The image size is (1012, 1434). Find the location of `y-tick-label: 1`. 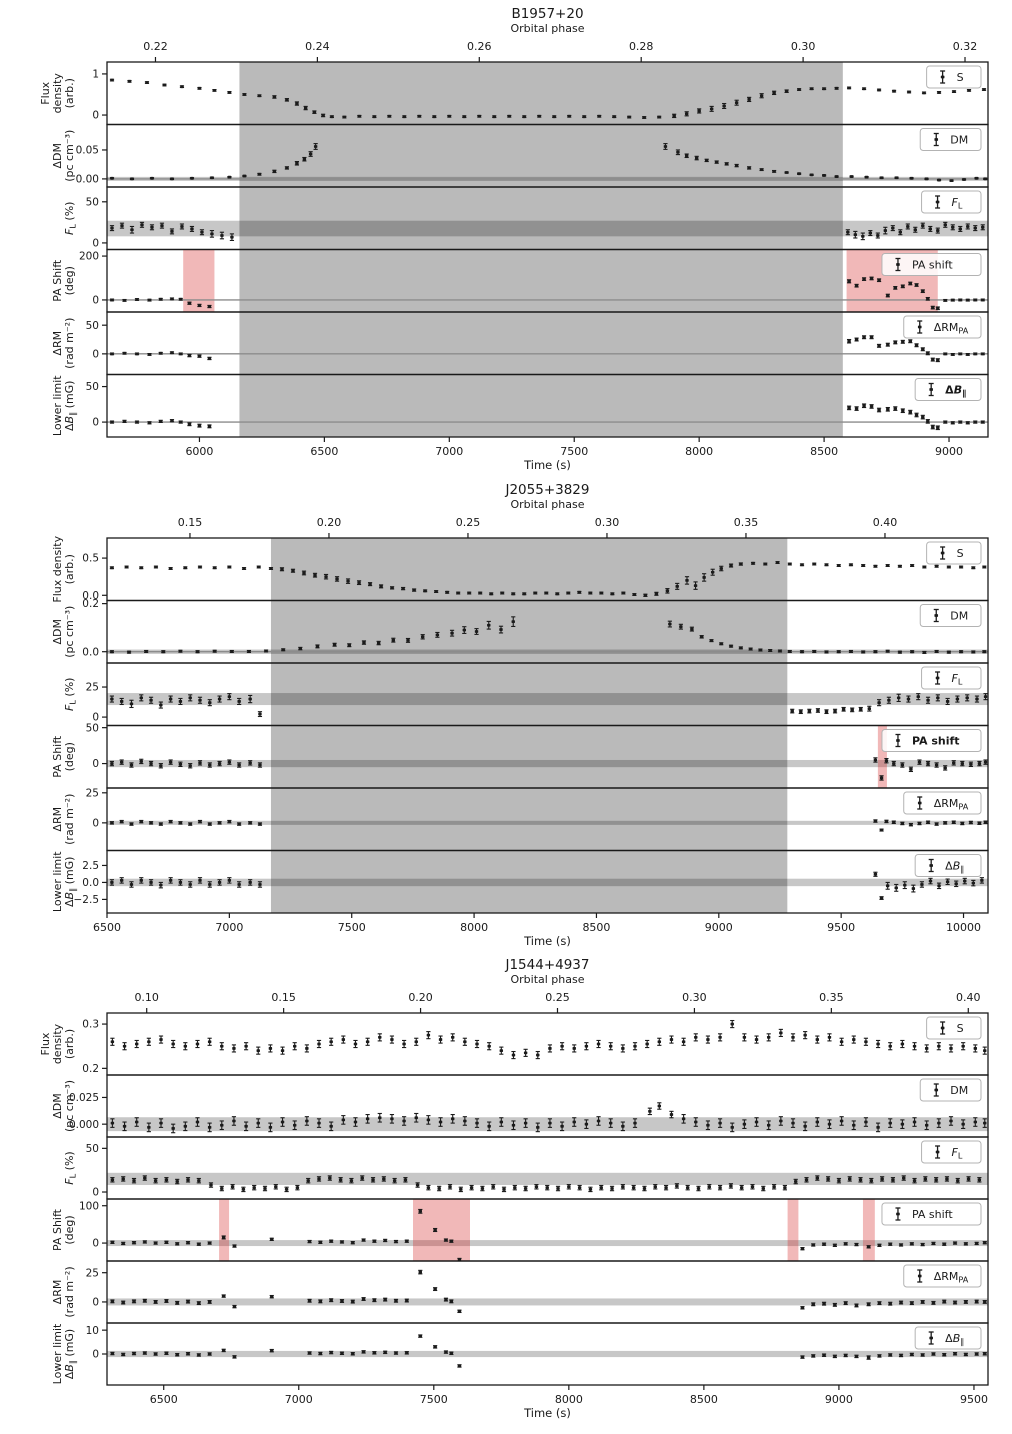

y-tick-label: 1 is located at coordinates (95, 75).